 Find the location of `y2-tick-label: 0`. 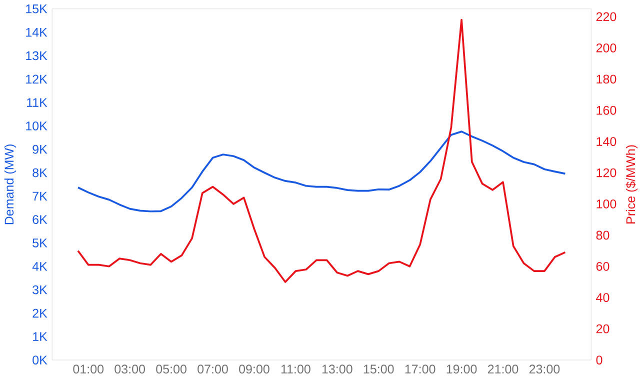

y2-tick-label: 0 is located at coordinates (599, 360).